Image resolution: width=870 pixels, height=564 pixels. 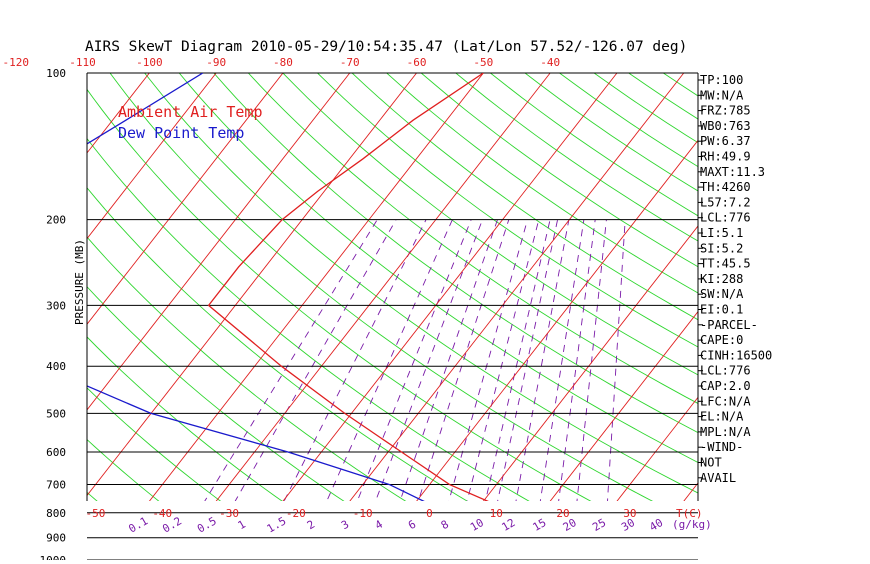 What do you see at coordinates (496, 513) in the screenshot?
I see `bottom-temp-tick: 10` at bounding box center [496, 513].